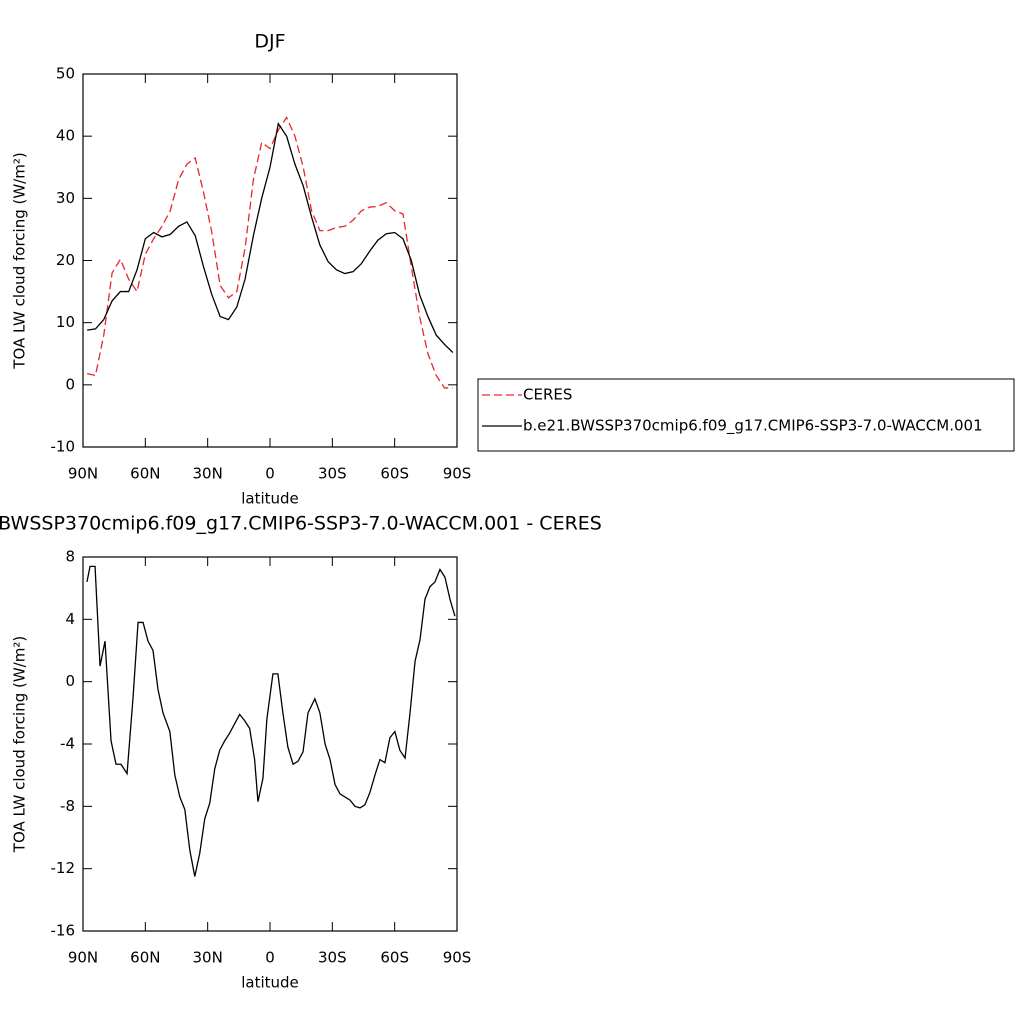 The image size is (1024, 1024). What do you see at coordinates (63, 447) in the screenshot?
I see `y-tick-label: -10` at bounding box center [63, 447].